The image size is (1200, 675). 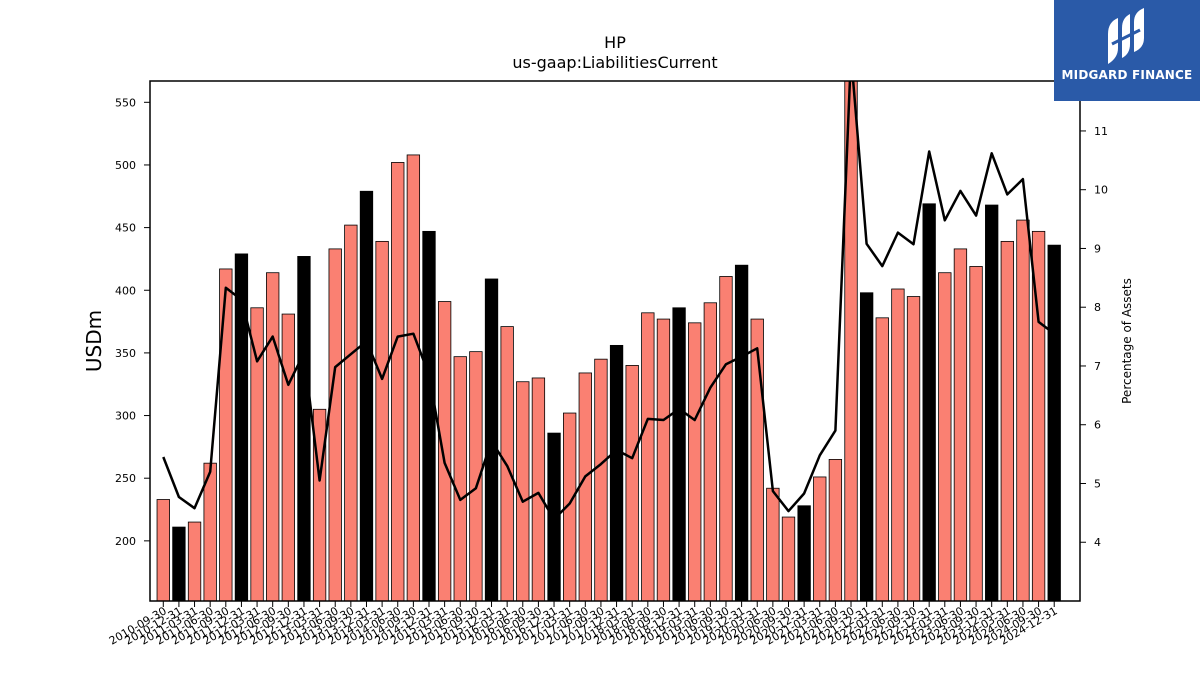 I want to click on midgard-logo-icon, so click(x=1126, y=36).